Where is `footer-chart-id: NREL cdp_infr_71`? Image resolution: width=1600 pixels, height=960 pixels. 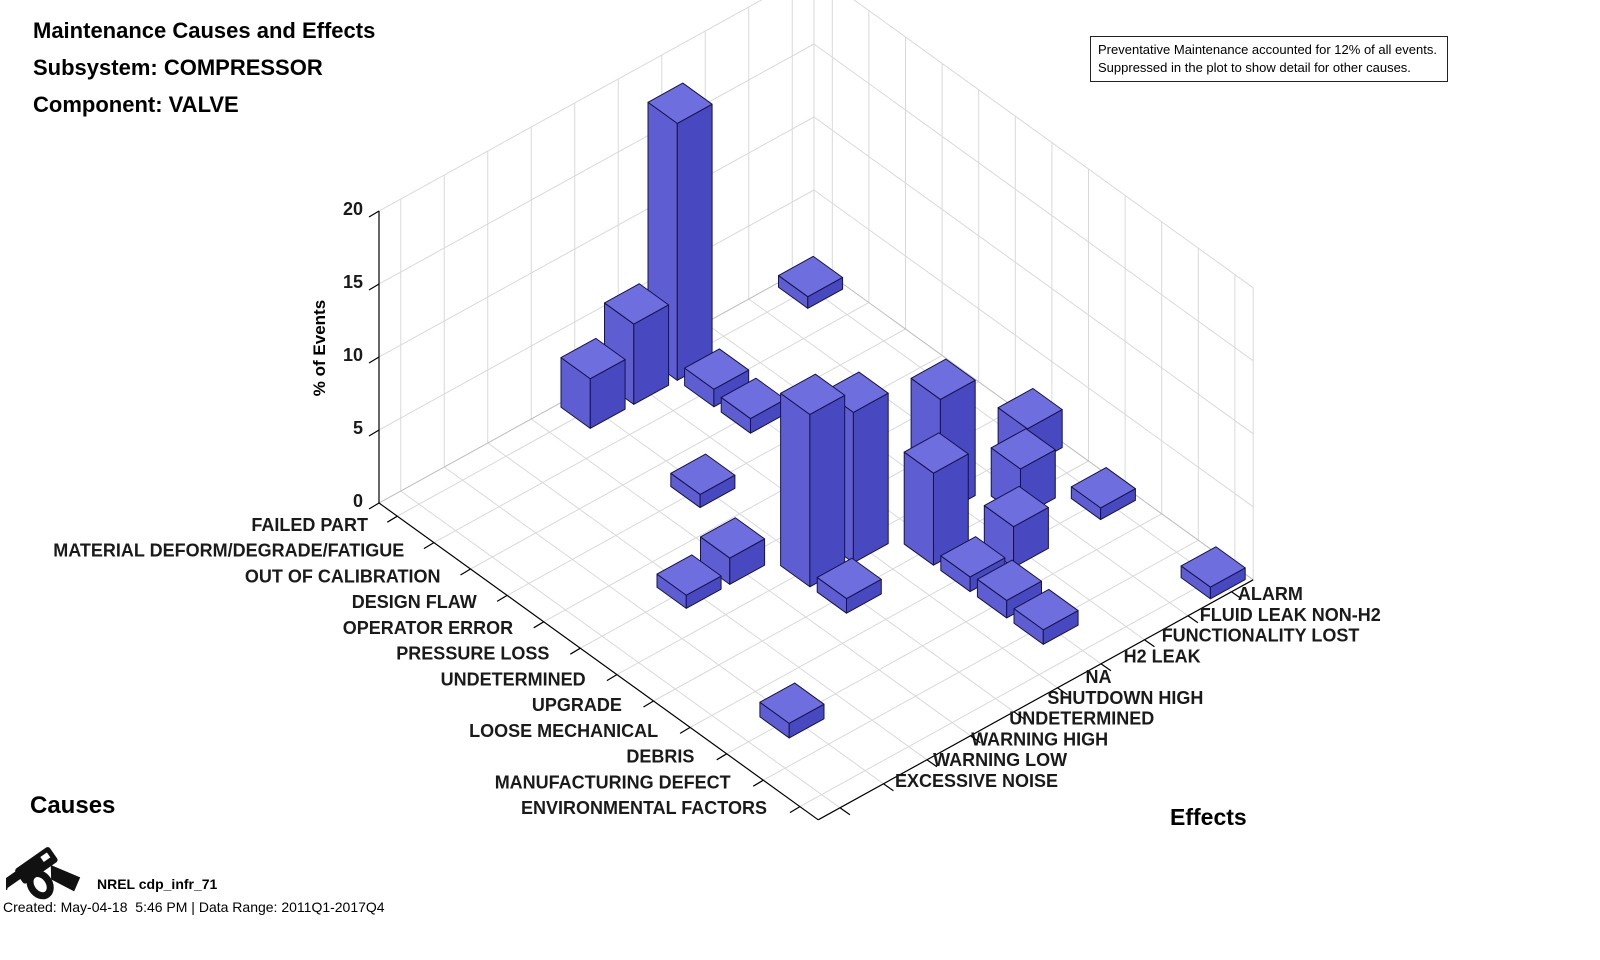
footer-chart-id: NREL cdp_infr_71 is located at coordinates (157, 884).